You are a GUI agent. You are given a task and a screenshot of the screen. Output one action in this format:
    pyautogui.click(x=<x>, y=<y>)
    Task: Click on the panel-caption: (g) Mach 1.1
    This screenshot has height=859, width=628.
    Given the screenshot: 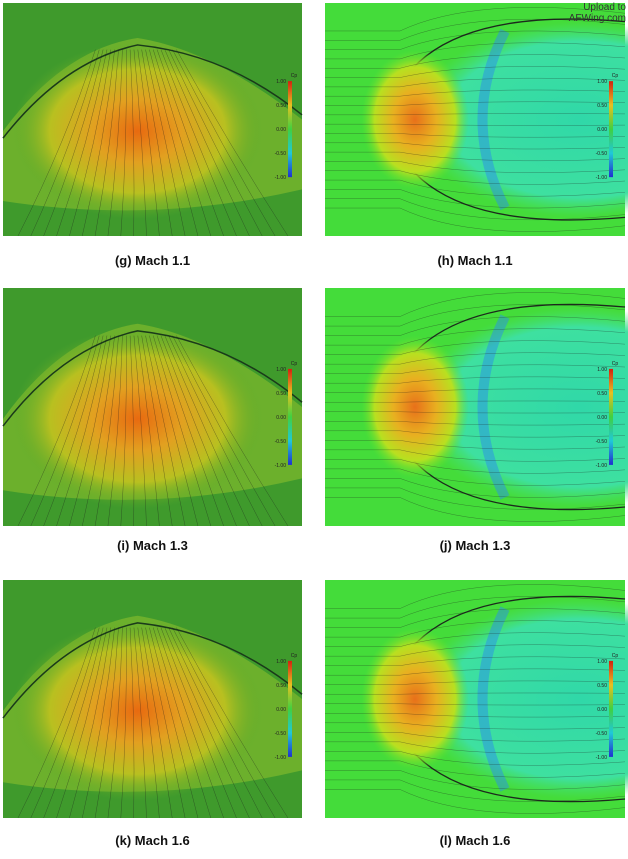 What is the action you would take?
    pyautogui.click(x=152, y=260)
    